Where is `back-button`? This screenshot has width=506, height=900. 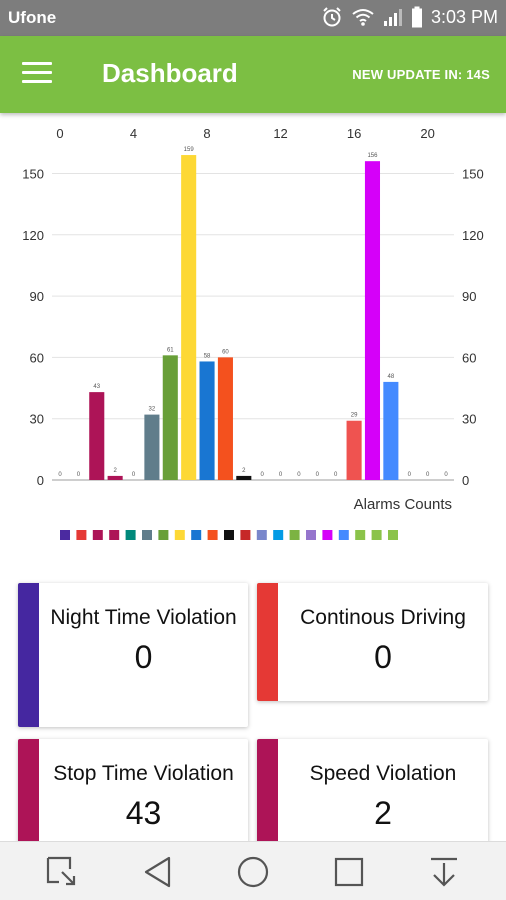 back-button is located at coordinates (158, 872).